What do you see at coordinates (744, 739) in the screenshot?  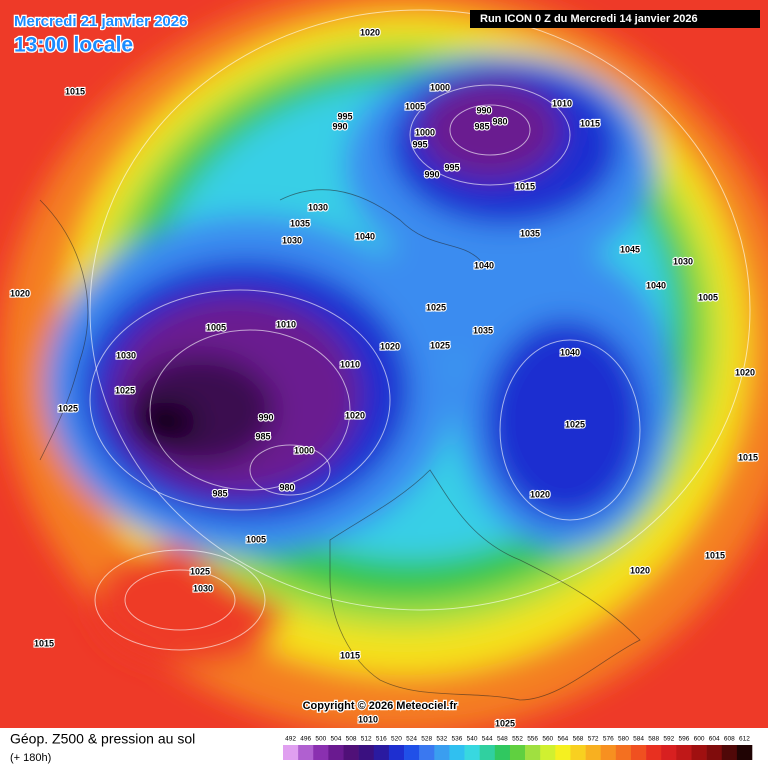 I see `scale-tick-label: 612` at bounding box center [744, 739].